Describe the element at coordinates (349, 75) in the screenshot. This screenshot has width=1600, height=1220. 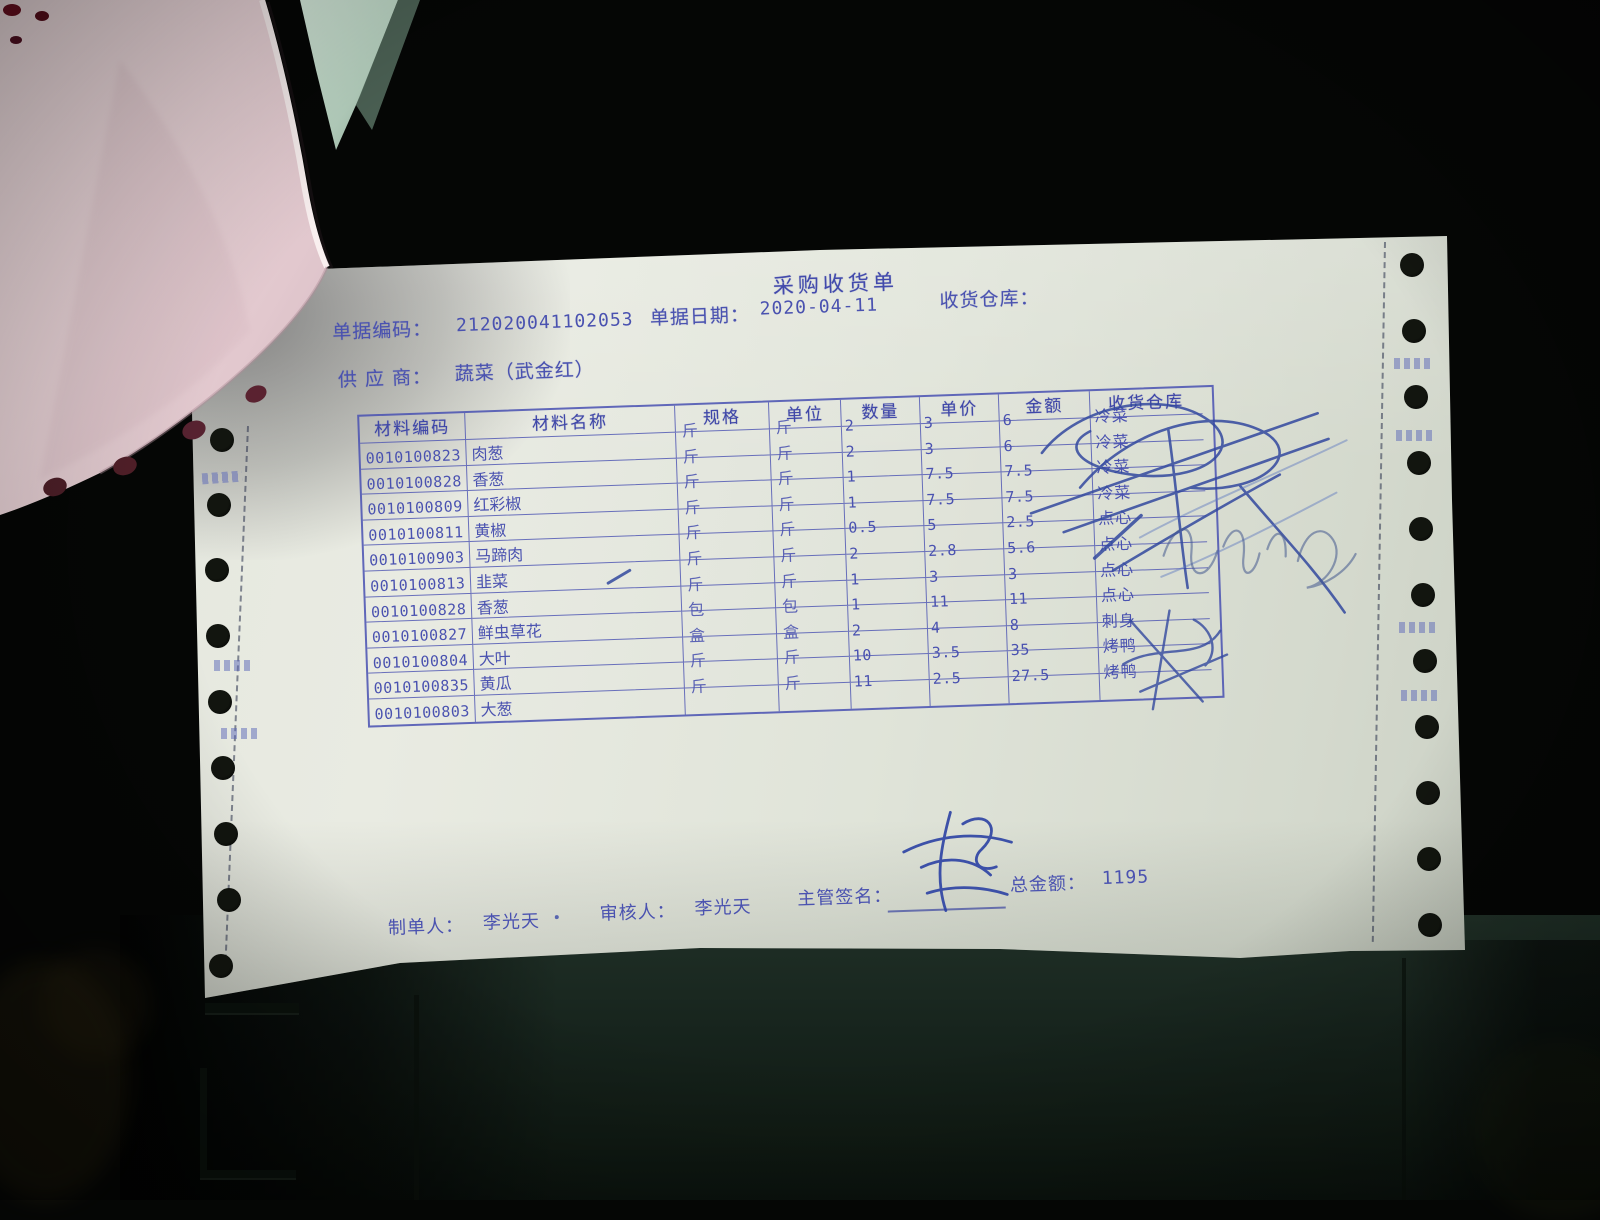
I see `mint-sheet` at that location.